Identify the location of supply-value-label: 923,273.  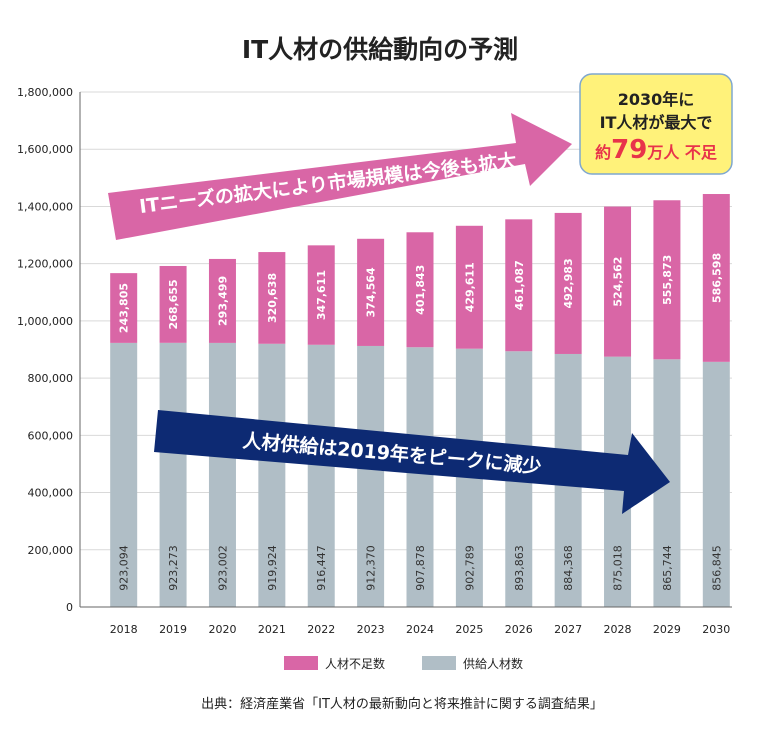
(173, 568).